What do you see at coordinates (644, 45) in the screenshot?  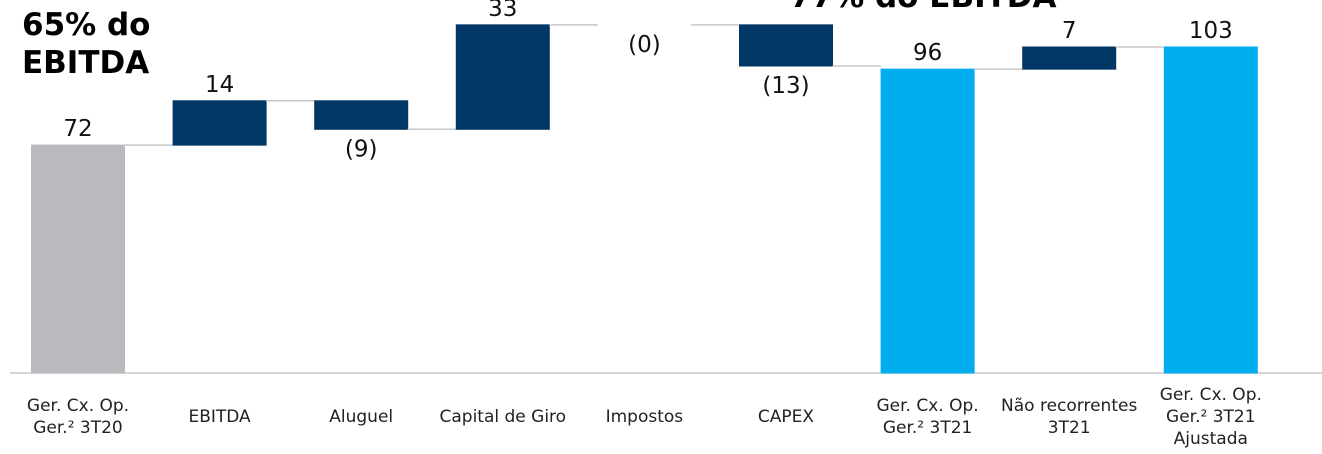 I see `value-label: (0)` at bounding box center [644, 45].